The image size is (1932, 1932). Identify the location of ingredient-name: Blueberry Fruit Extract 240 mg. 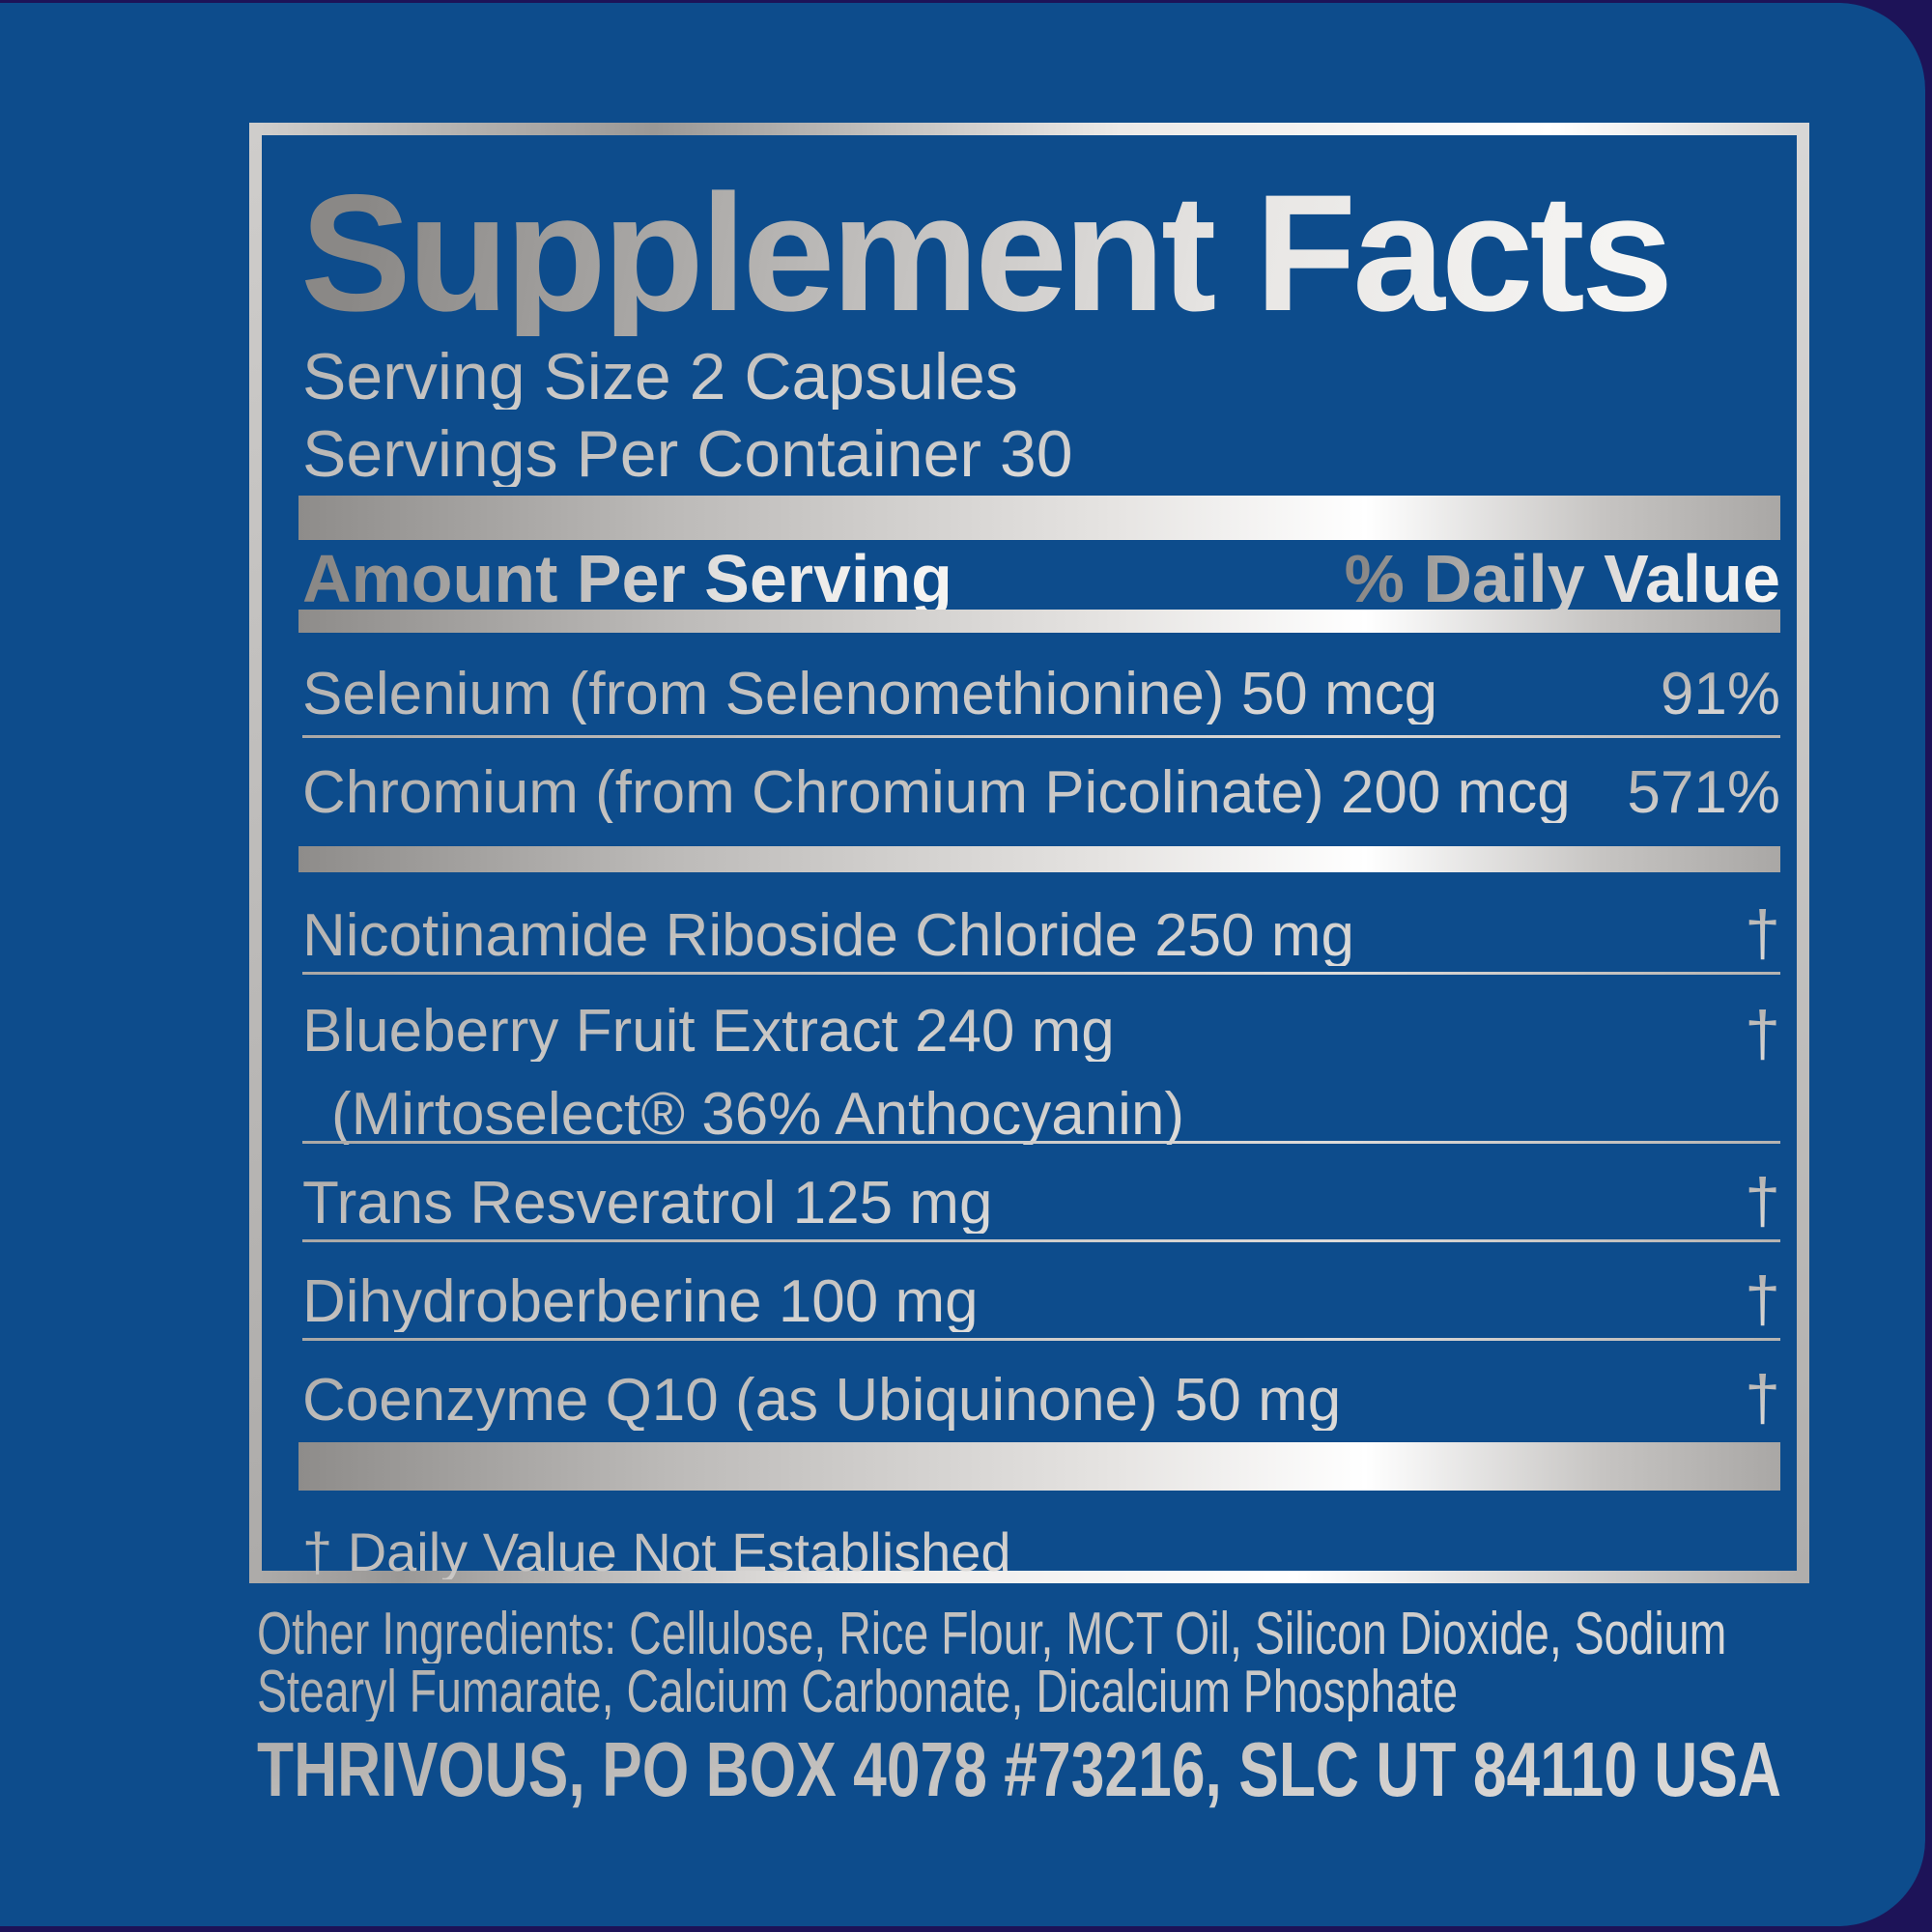
(743, 1032).